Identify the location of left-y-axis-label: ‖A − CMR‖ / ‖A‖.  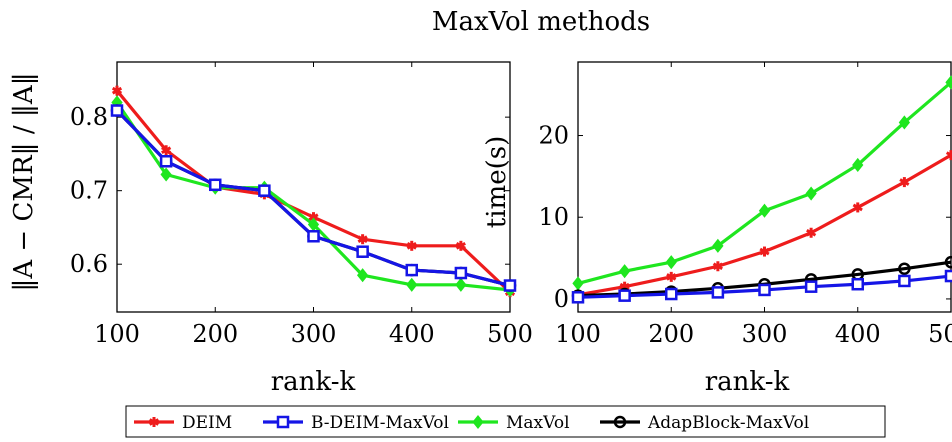
(24, 181).